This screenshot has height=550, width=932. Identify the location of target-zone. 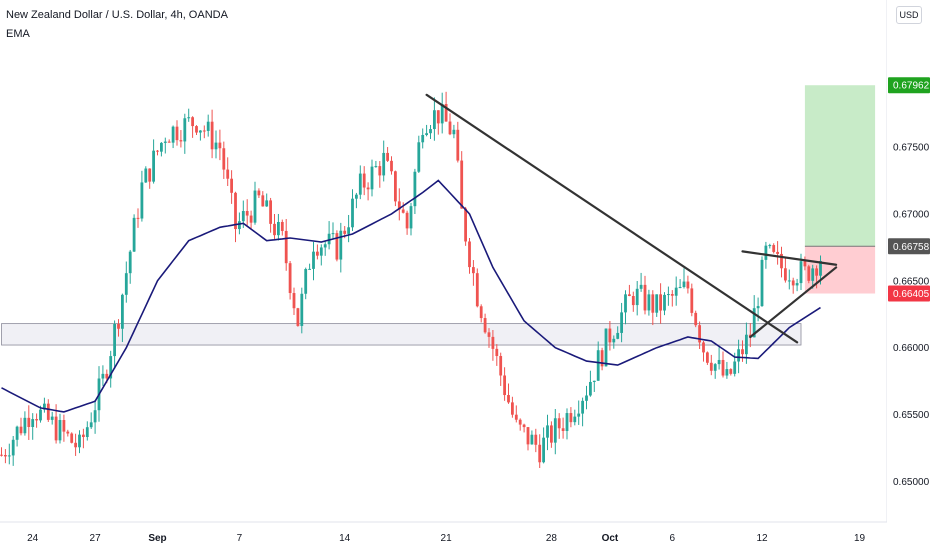
(840, 166).